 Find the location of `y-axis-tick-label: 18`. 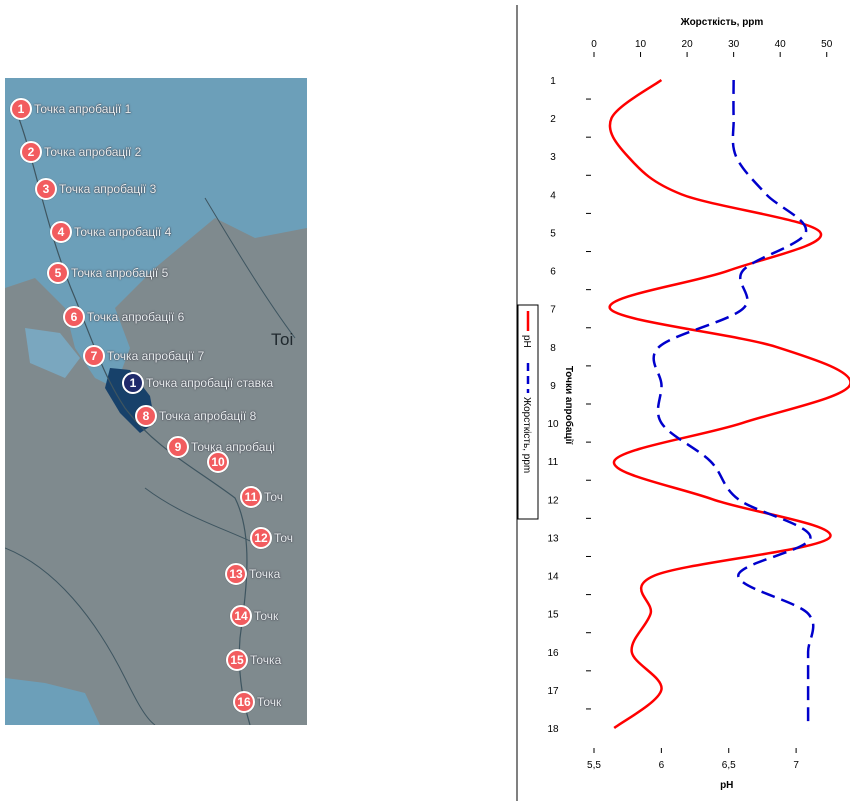

y-axis-tick-label: 18 is located at coordinates (553, 729).